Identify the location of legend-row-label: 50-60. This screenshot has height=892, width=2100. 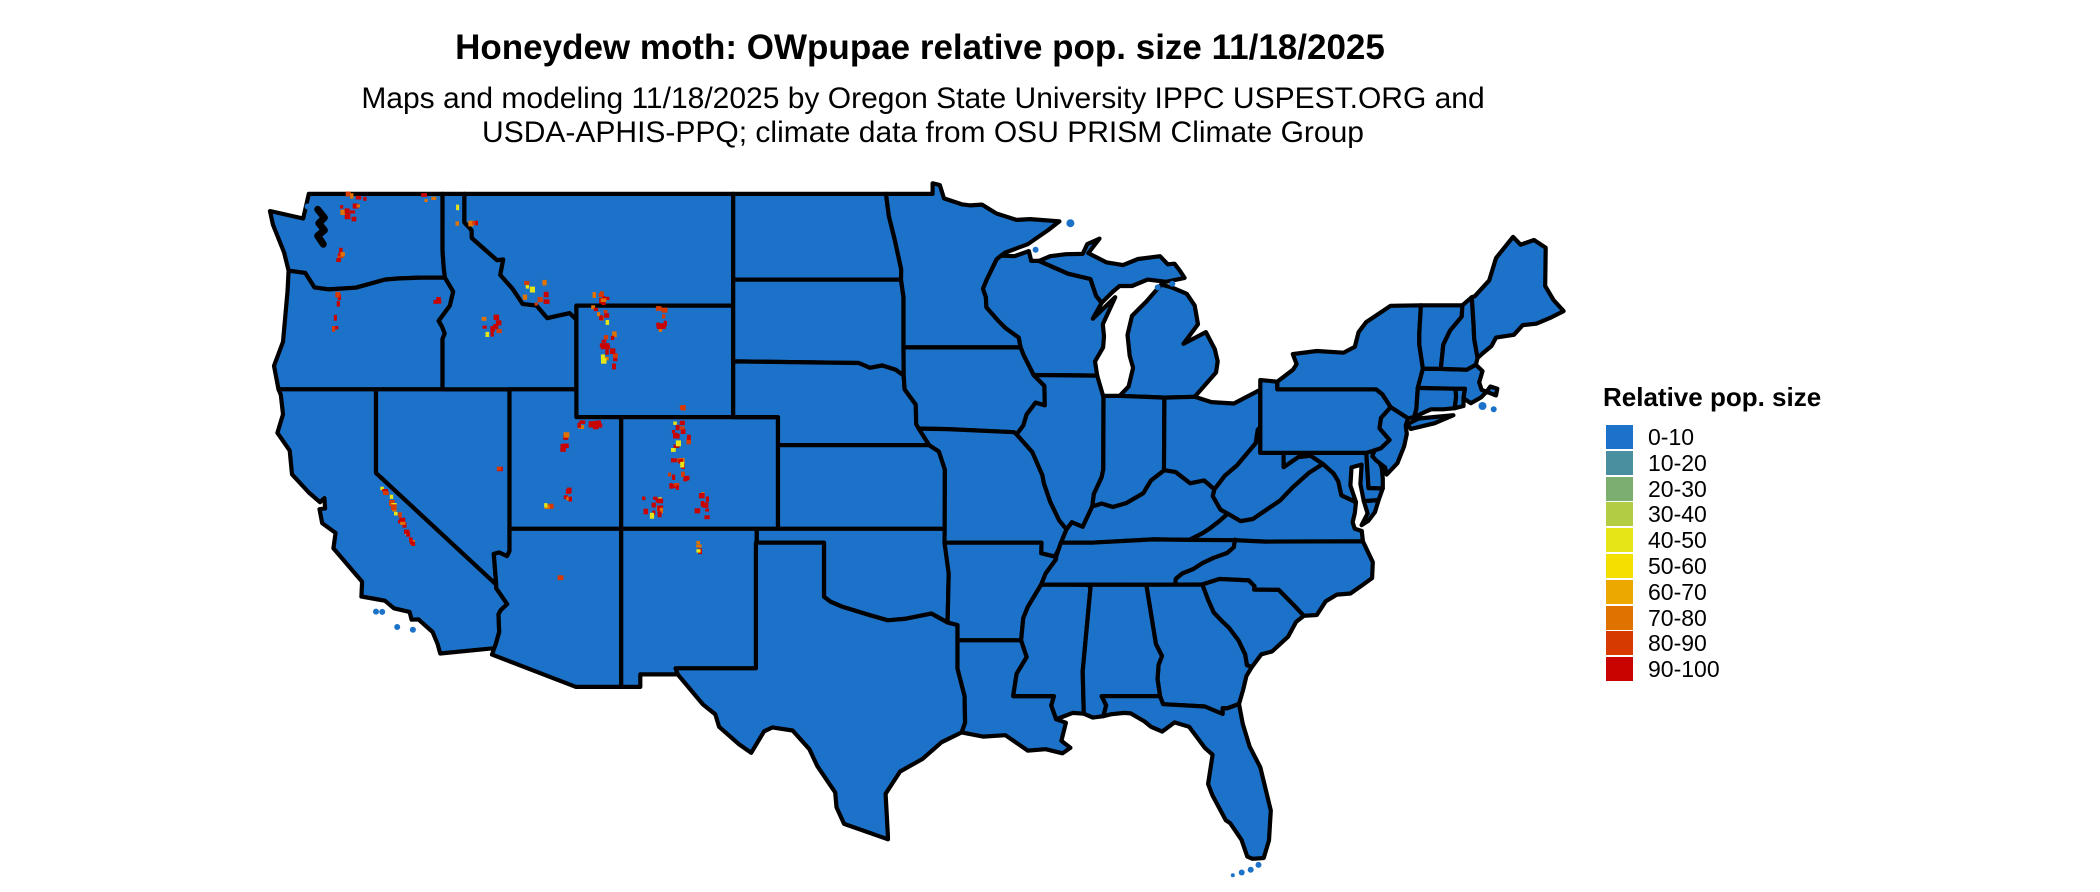
(1677, 565).